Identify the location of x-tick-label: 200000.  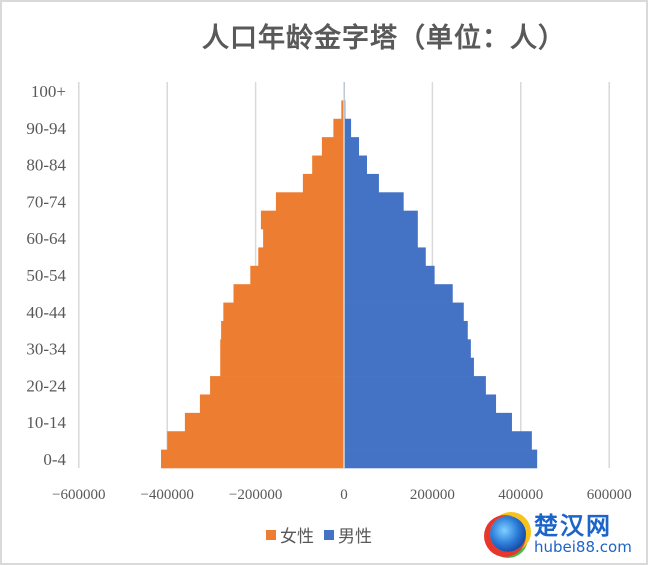
(432, 495).